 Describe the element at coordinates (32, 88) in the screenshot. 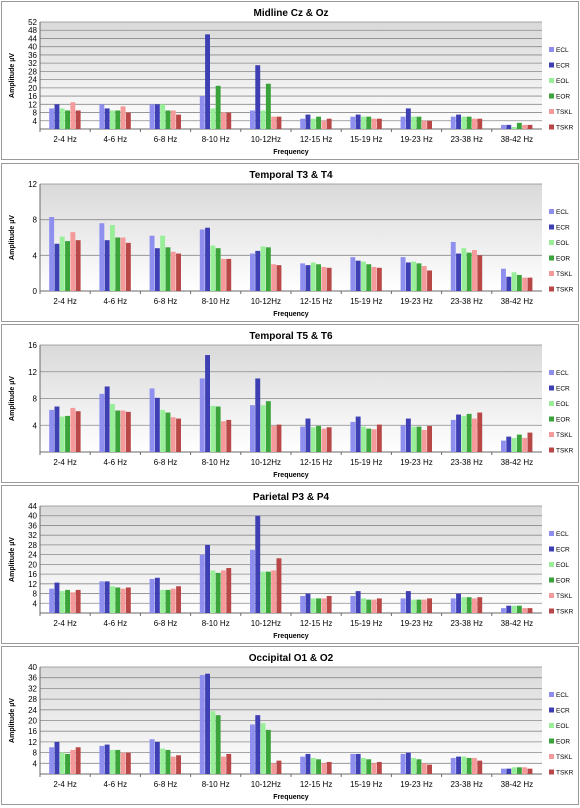

I see `y-tick-label: 20` at that location.